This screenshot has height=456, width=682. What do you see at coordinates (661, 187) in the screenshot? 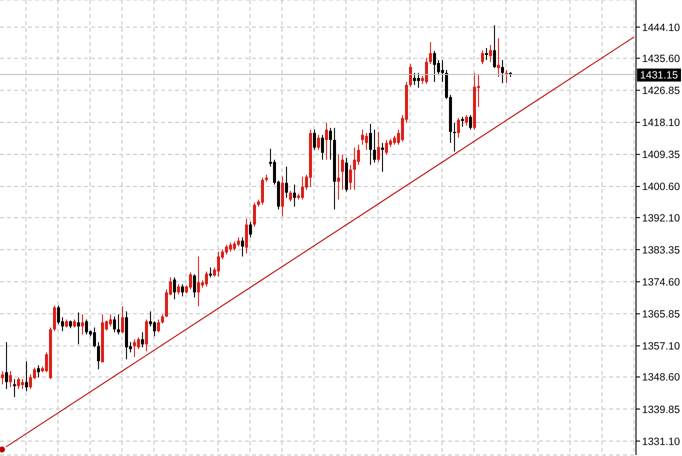
I see `y-tick-label: 1400.60` at bounding box center [661, 187].